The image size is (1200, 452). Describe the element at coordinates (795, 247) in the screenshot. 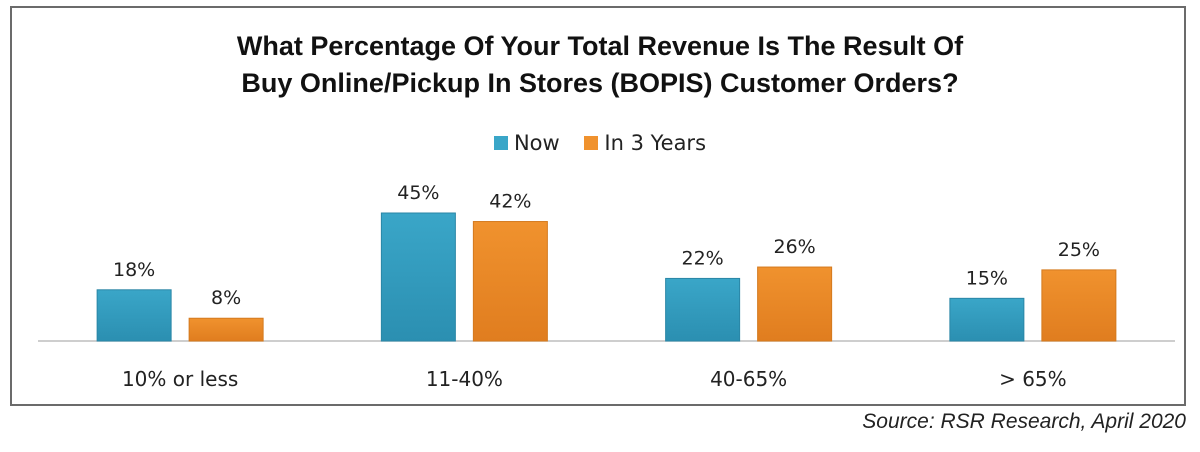

I see `data-label-in-3-years-40-65: 26%` at that location.